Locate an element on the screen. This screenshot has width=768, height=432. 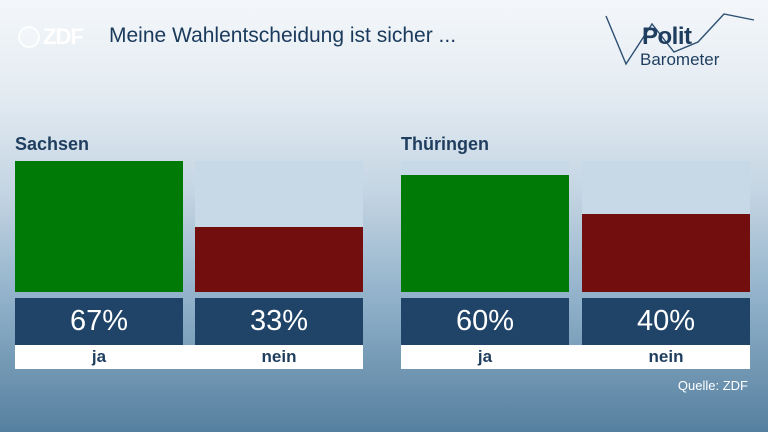
bar-track-thueringen-nein is located at coordinates (666, 226).